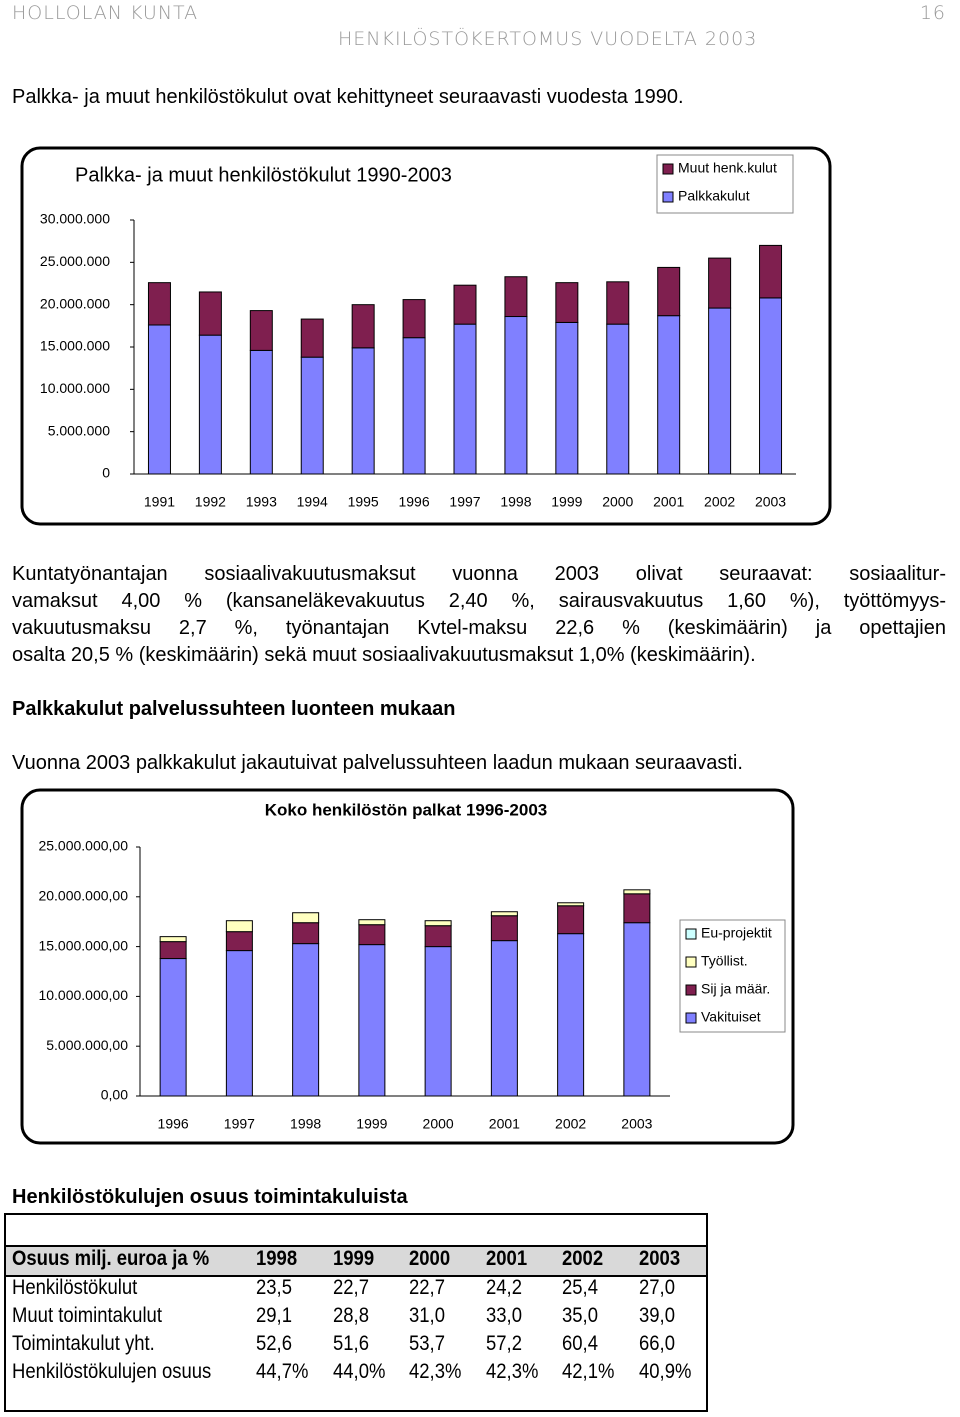  What do you see at coordinates (660, 1258) in the screenshot?
I see `table-cell: 2003` at bounding box center [660, 1258].